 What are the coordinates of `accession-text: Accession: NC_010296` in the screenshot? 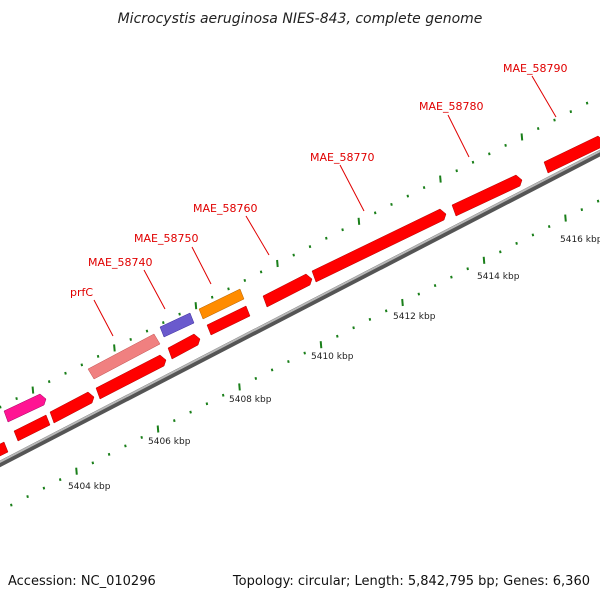 It's located at (82, 581).